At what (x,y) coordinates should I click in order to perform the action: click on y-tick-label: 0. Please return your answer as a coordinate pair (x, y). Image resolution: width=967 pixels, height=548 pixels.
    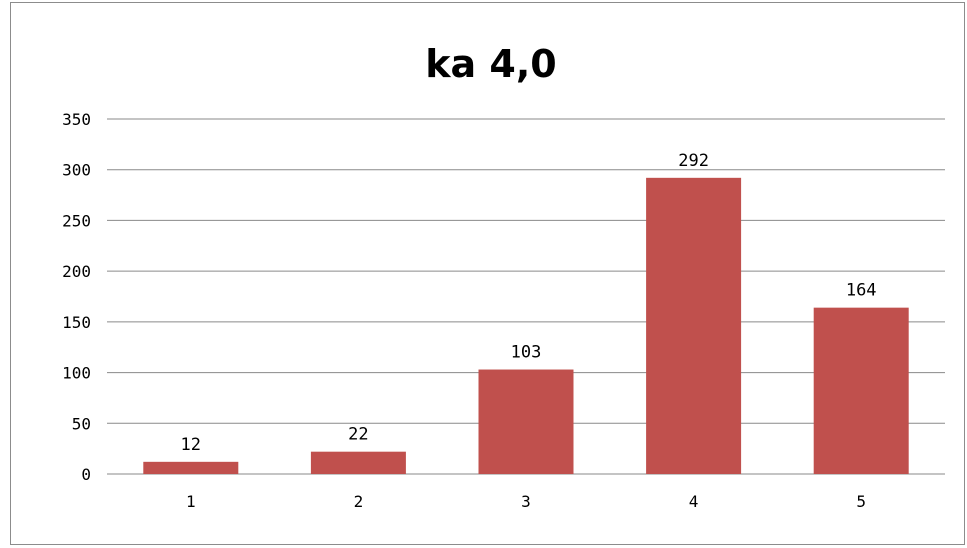
    Looking at the image, I should click on (86, 474).